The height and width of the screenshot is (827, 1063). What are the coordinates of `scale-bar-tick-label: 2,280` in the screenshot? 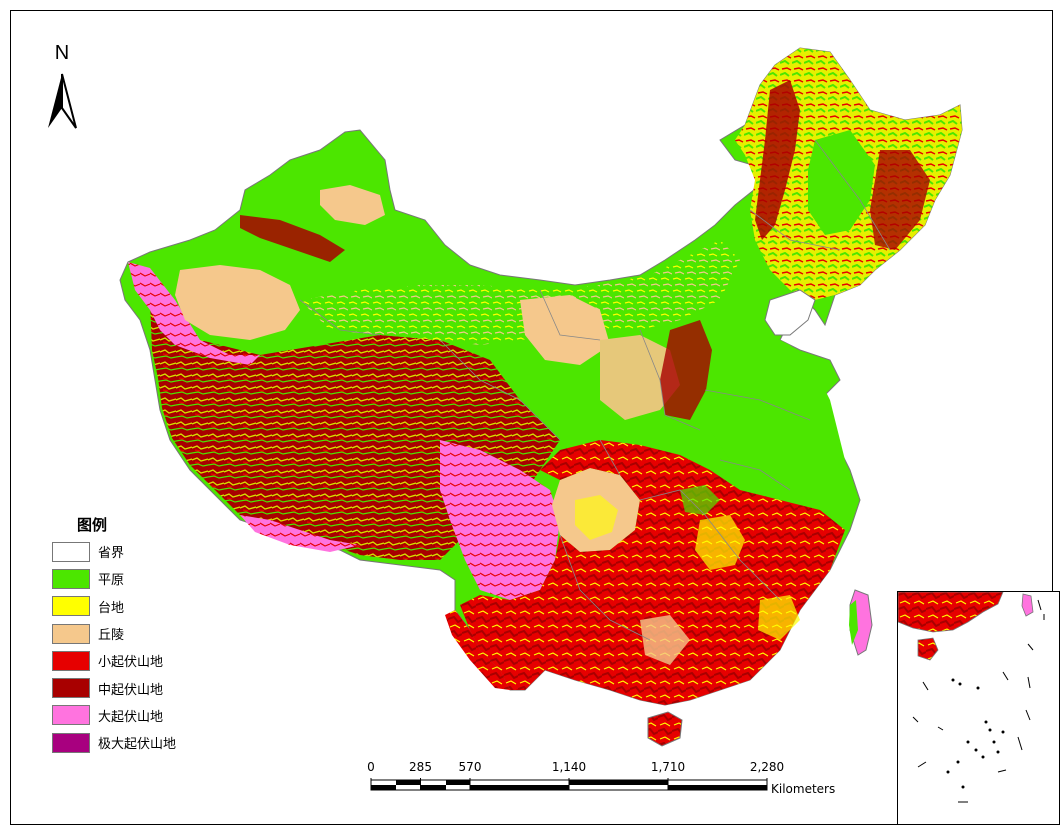 It's located at (767, 767).